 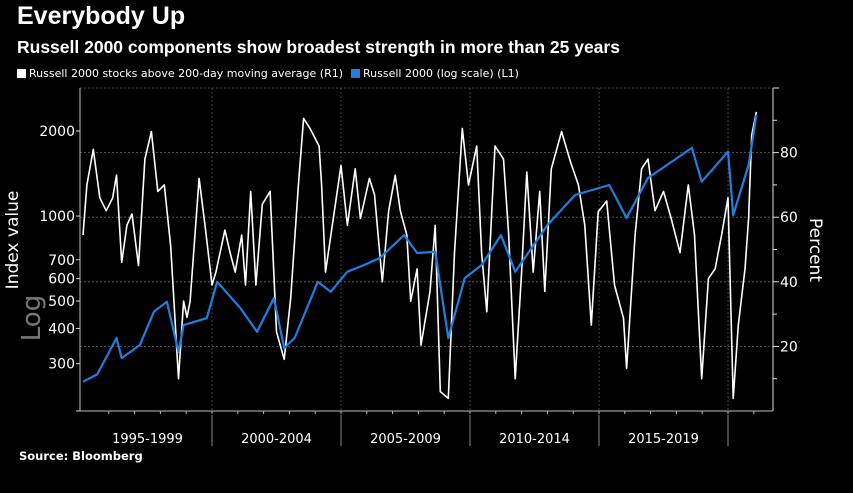 What do you see at coordinates (13, 240) in the screenshot?
I see `left-axis-title: Index value` at bounding box center [13, 240].